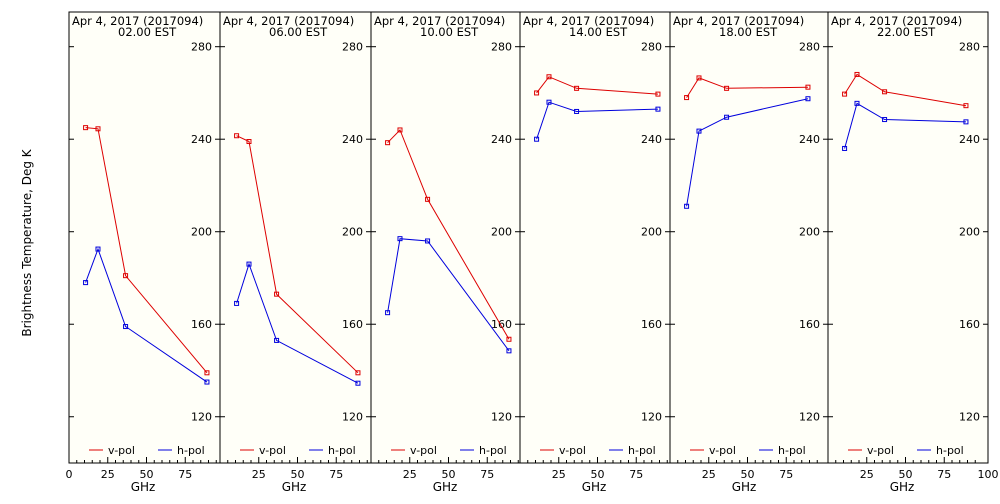  What do you see at coordinates (906, 32) in the screenshot?
I see `panel-subtitle: 22.00 EST` at bounding box center [906, 32].